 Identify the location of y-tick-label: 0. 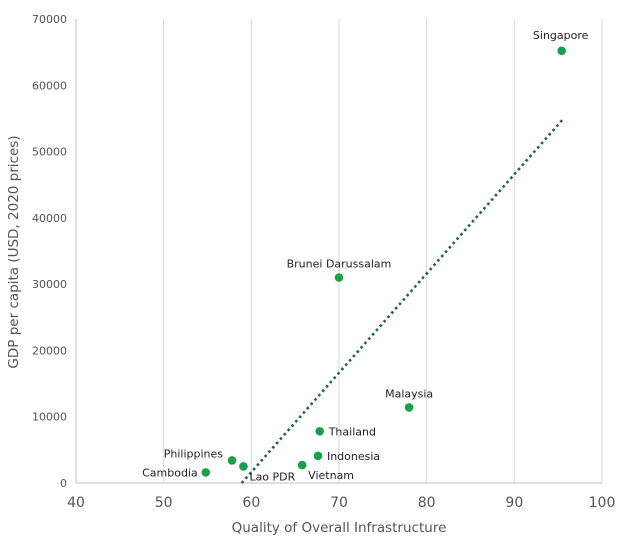
(63, 483).